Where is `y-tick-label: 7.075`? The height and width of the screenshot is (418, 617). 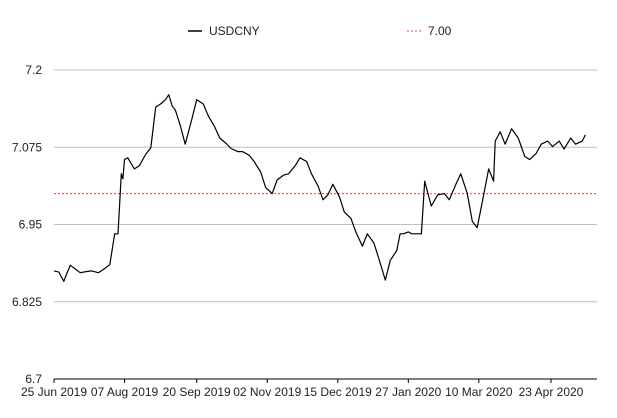 y-tick-label: 7.075 is located at coordinates (27, 147).